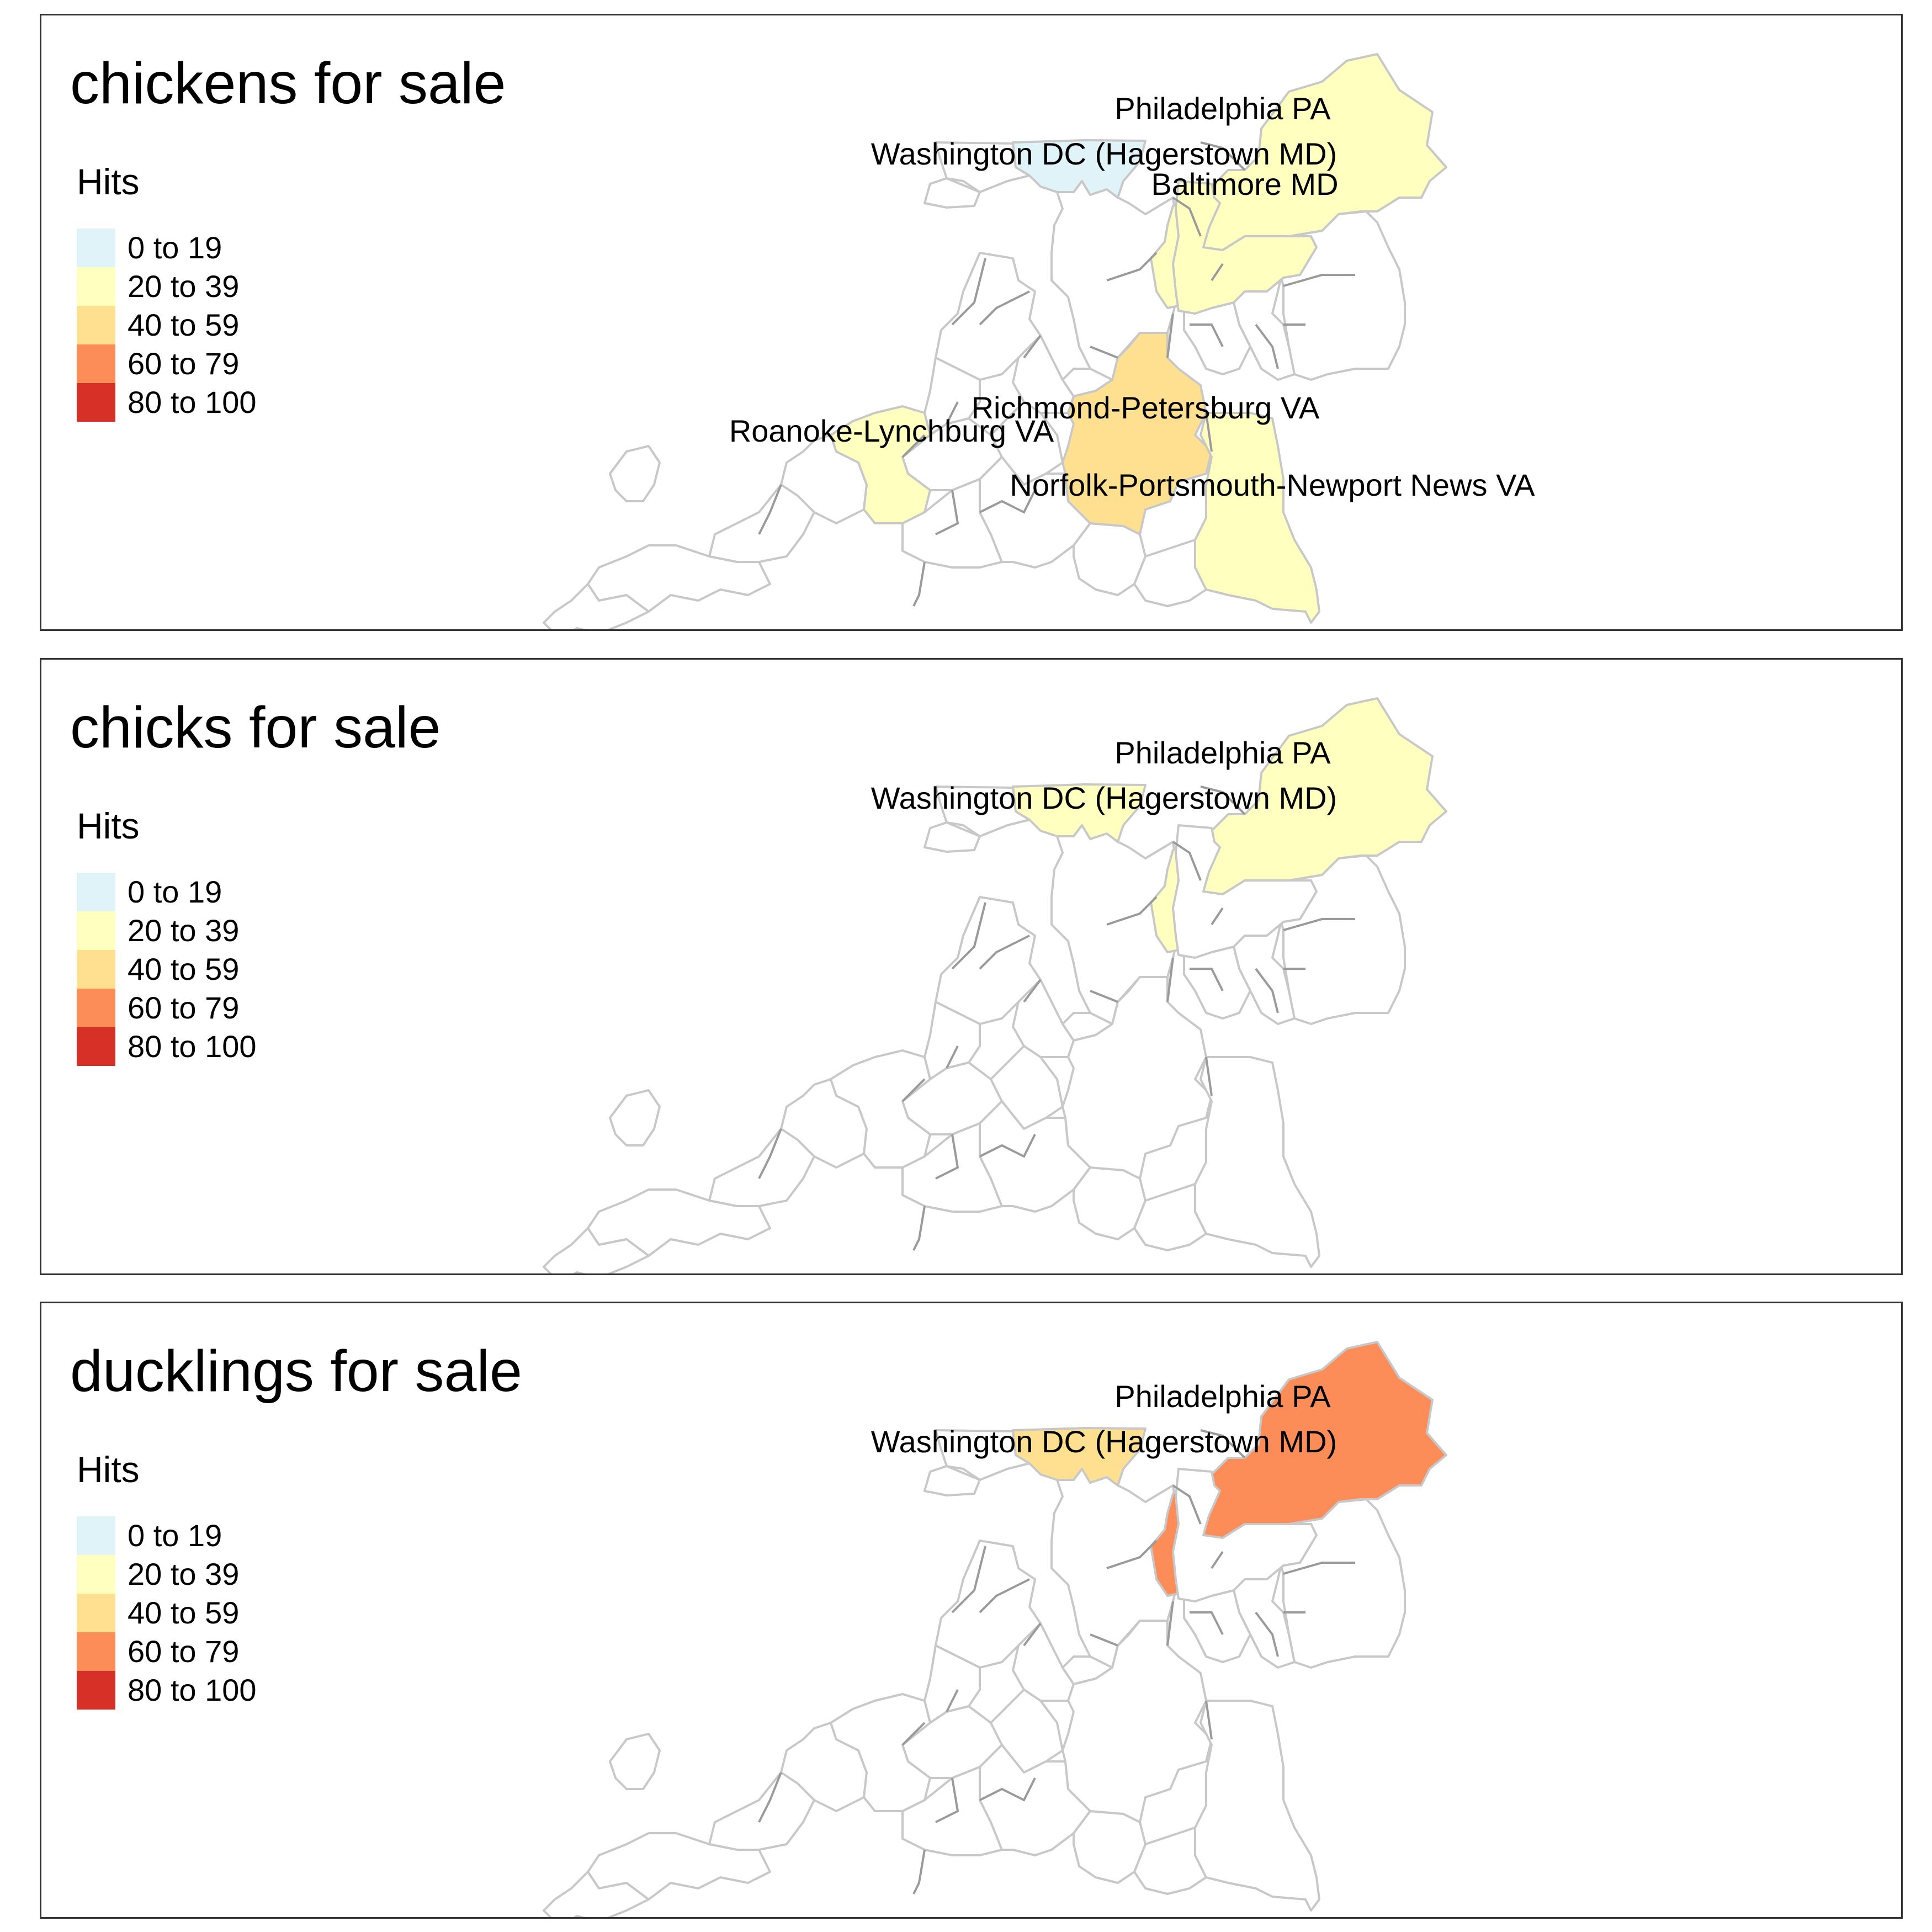 Image resolution: width=1932 pixels, height=1932 pixels. What do you see at coordinates (167, 892) in the screenshot?
I see `legend-item: 0 to 19` at bounding box center [167, 892].